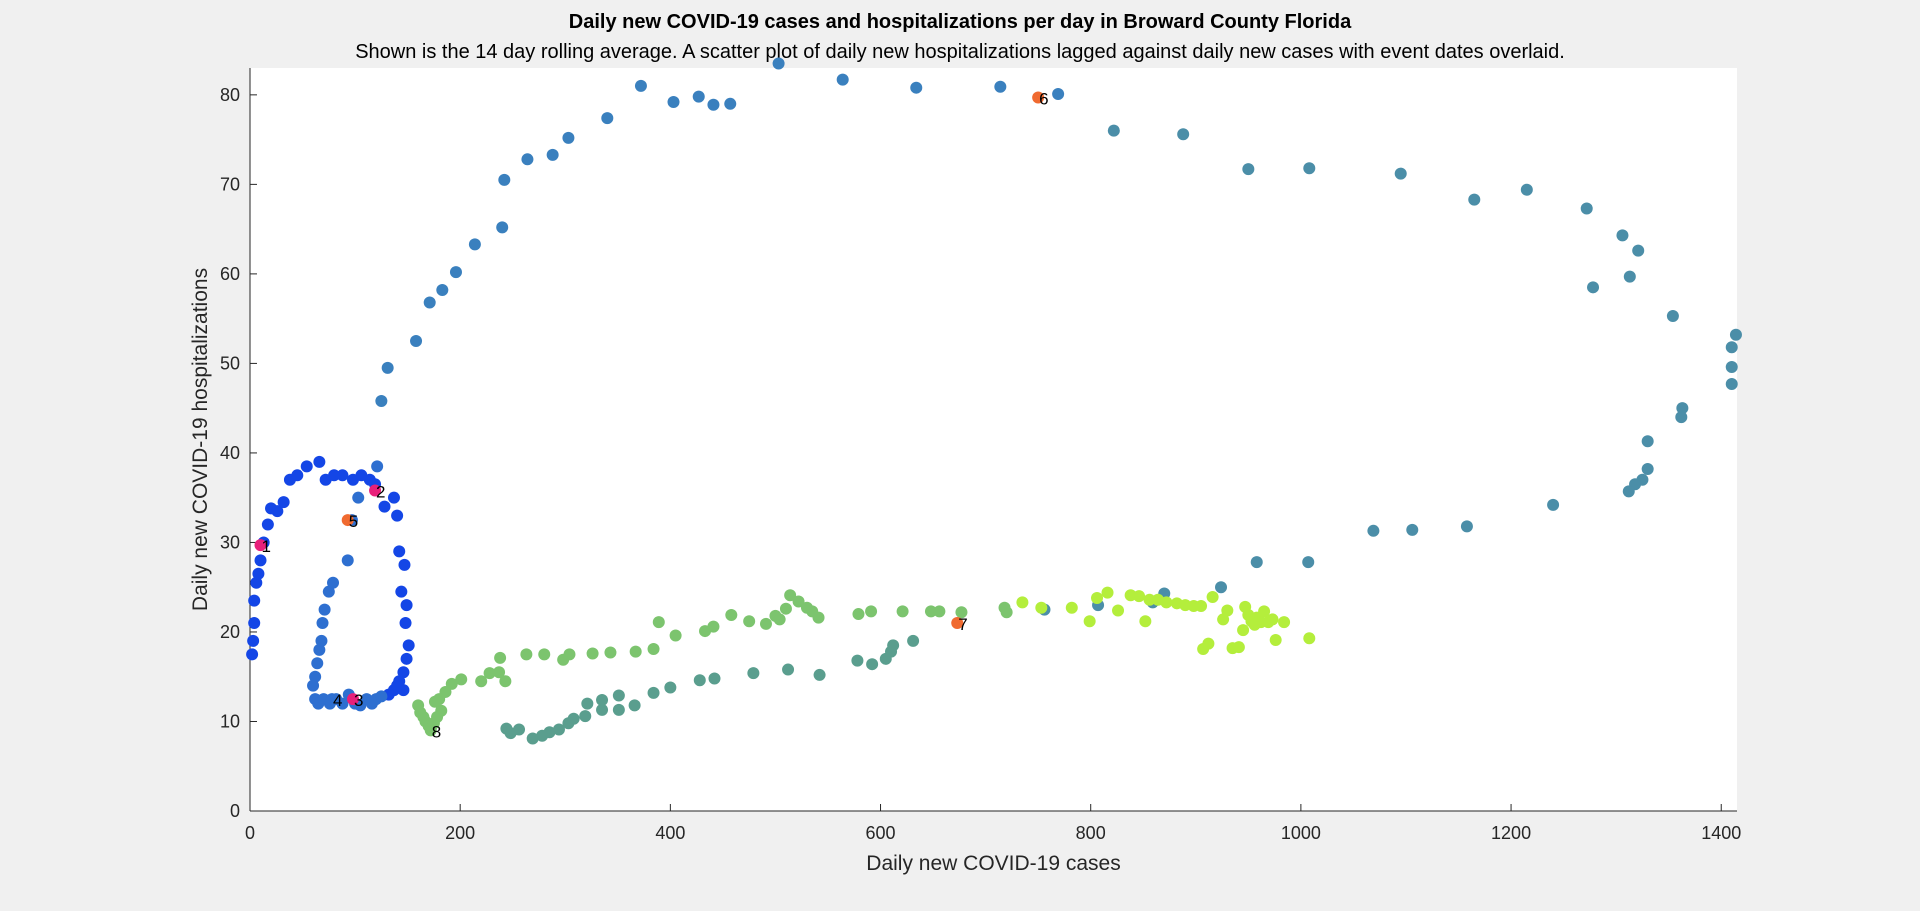  Describe the element at coordinates (230, 542) in the screenshot. I see `y-tick-label: 30` at that location.